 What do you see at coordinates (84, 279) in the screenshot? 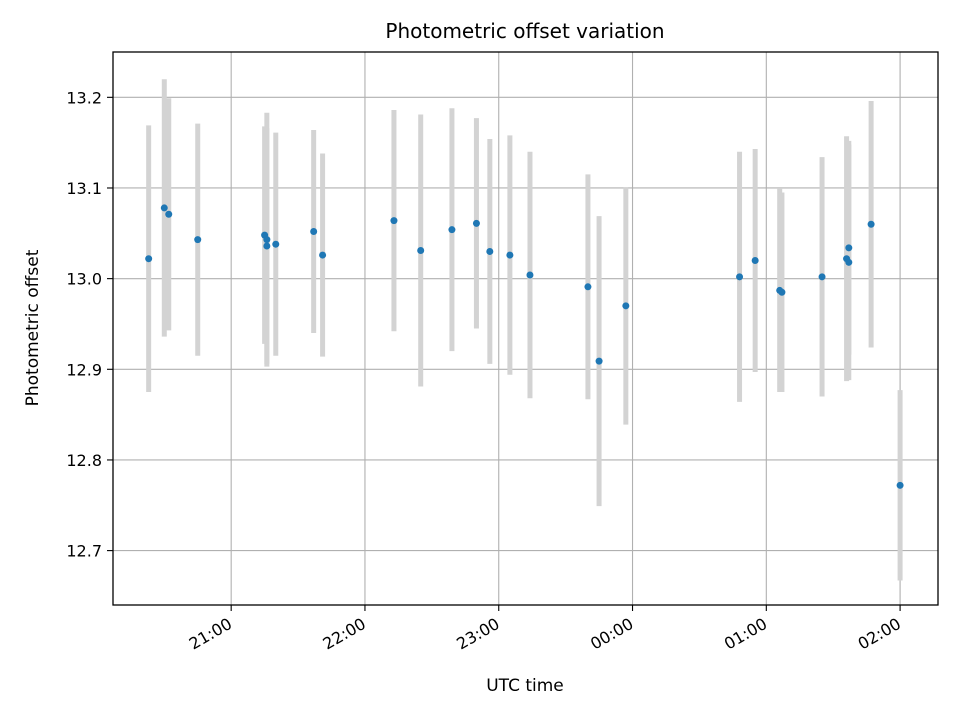
I see `y-tick-label: 13.0` at bounding box center [84, 279].